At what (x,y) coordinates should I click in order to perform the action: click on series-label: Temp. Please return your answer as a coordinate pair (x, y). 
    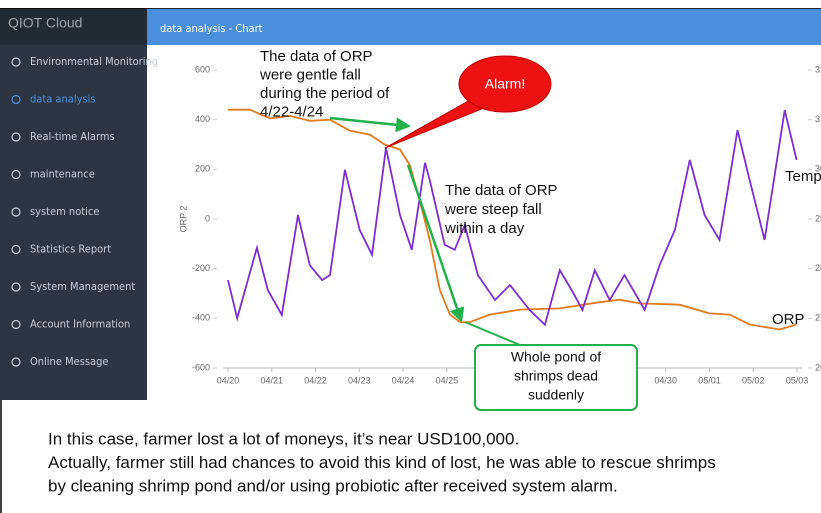
    Looking at the image, I should click on (803, 176).